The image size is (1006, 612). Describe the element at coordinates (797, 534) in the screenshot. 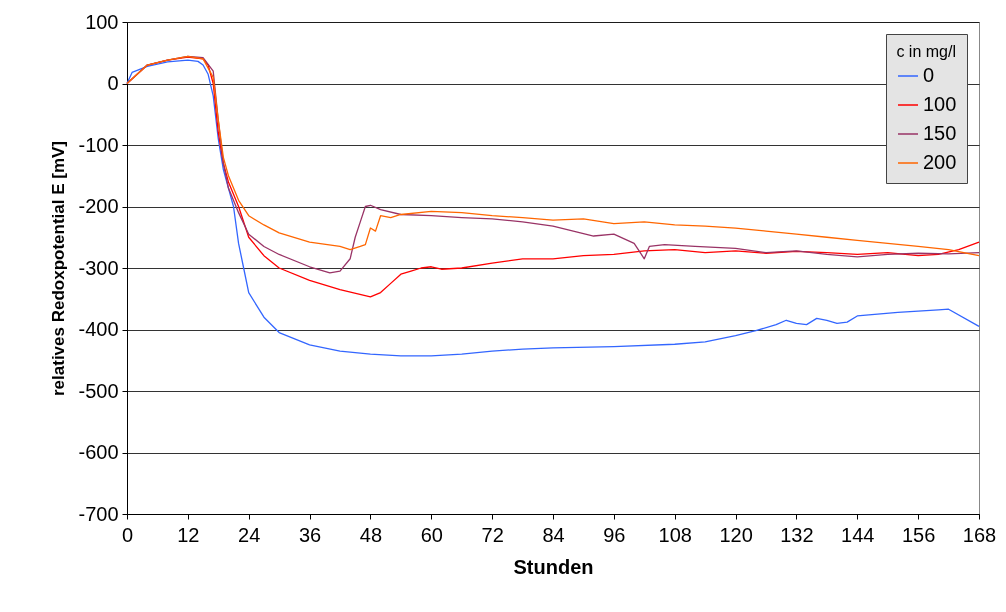

I see `x-tick-label: 132` at that location.